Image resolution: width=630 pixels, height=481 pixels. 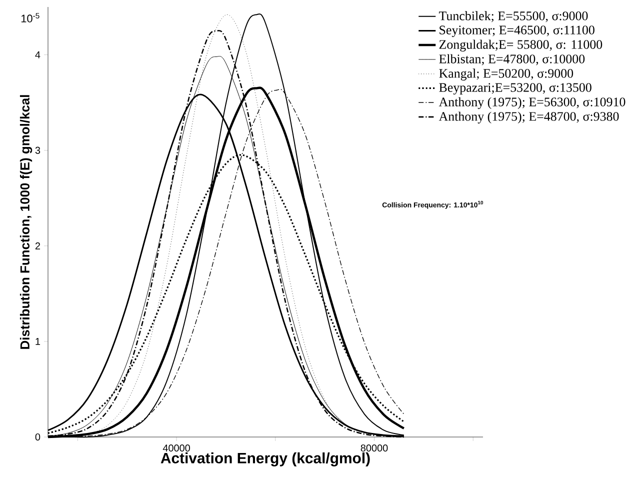 I want to click on legend-label: Seyitomer; E=46500, σ:11100, so click(x=517, y=32).